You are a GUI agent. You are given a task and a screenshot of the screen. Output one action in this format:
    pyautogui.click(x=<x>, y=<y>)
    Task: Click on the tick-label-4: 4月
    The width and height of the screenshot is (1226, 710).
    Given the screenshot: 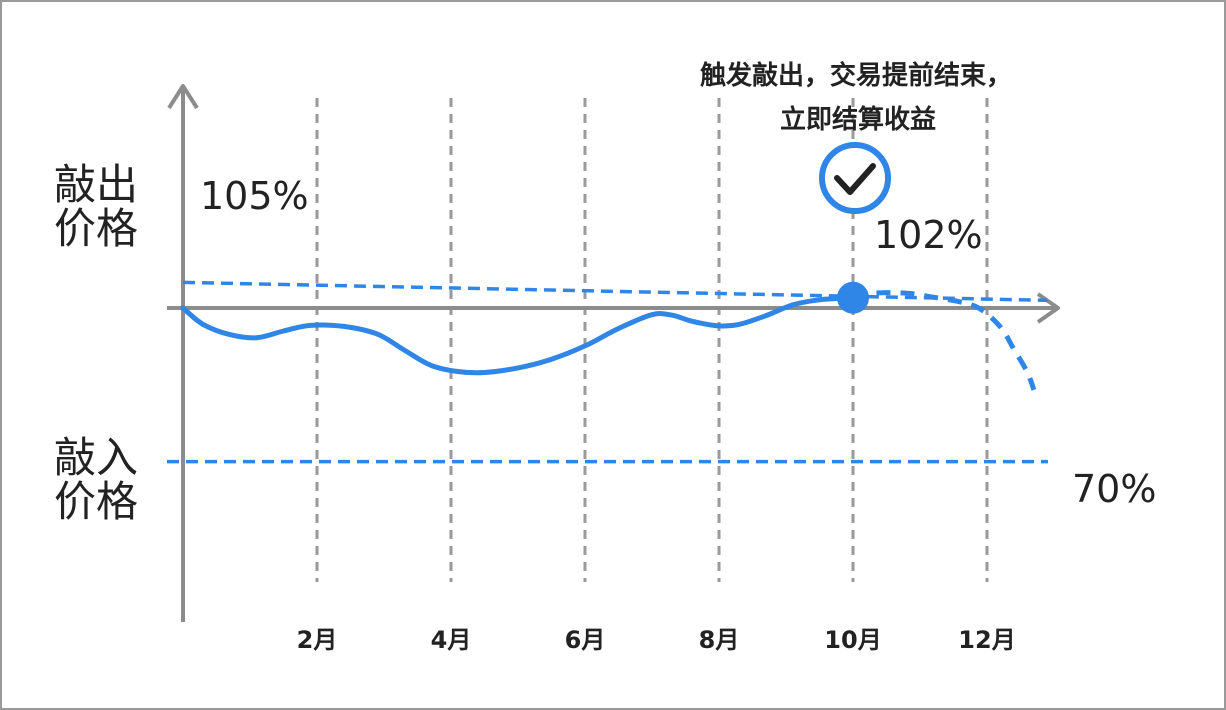 What is the action you would take?
    pyautogui.click(x=451, y=640)
    